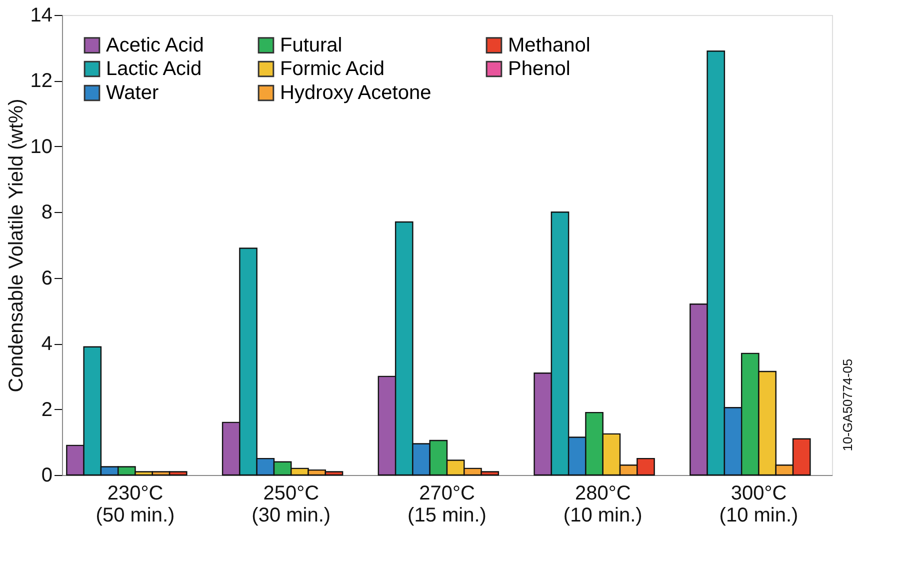 The height and width of the screenshot is (568, 922). I want to click on legend-label: Hydroxy Acetone, so click(356, 93).